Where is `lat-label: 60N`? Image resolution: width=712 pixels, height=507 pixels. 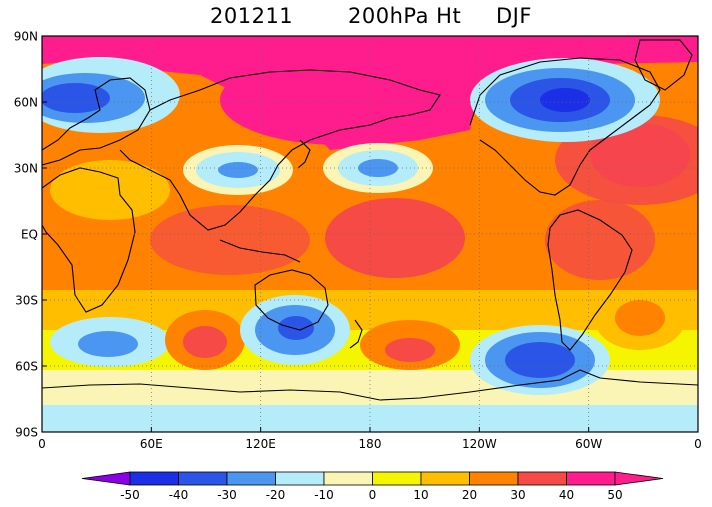
lat-label: 60N is located at coordinates (26, 103).